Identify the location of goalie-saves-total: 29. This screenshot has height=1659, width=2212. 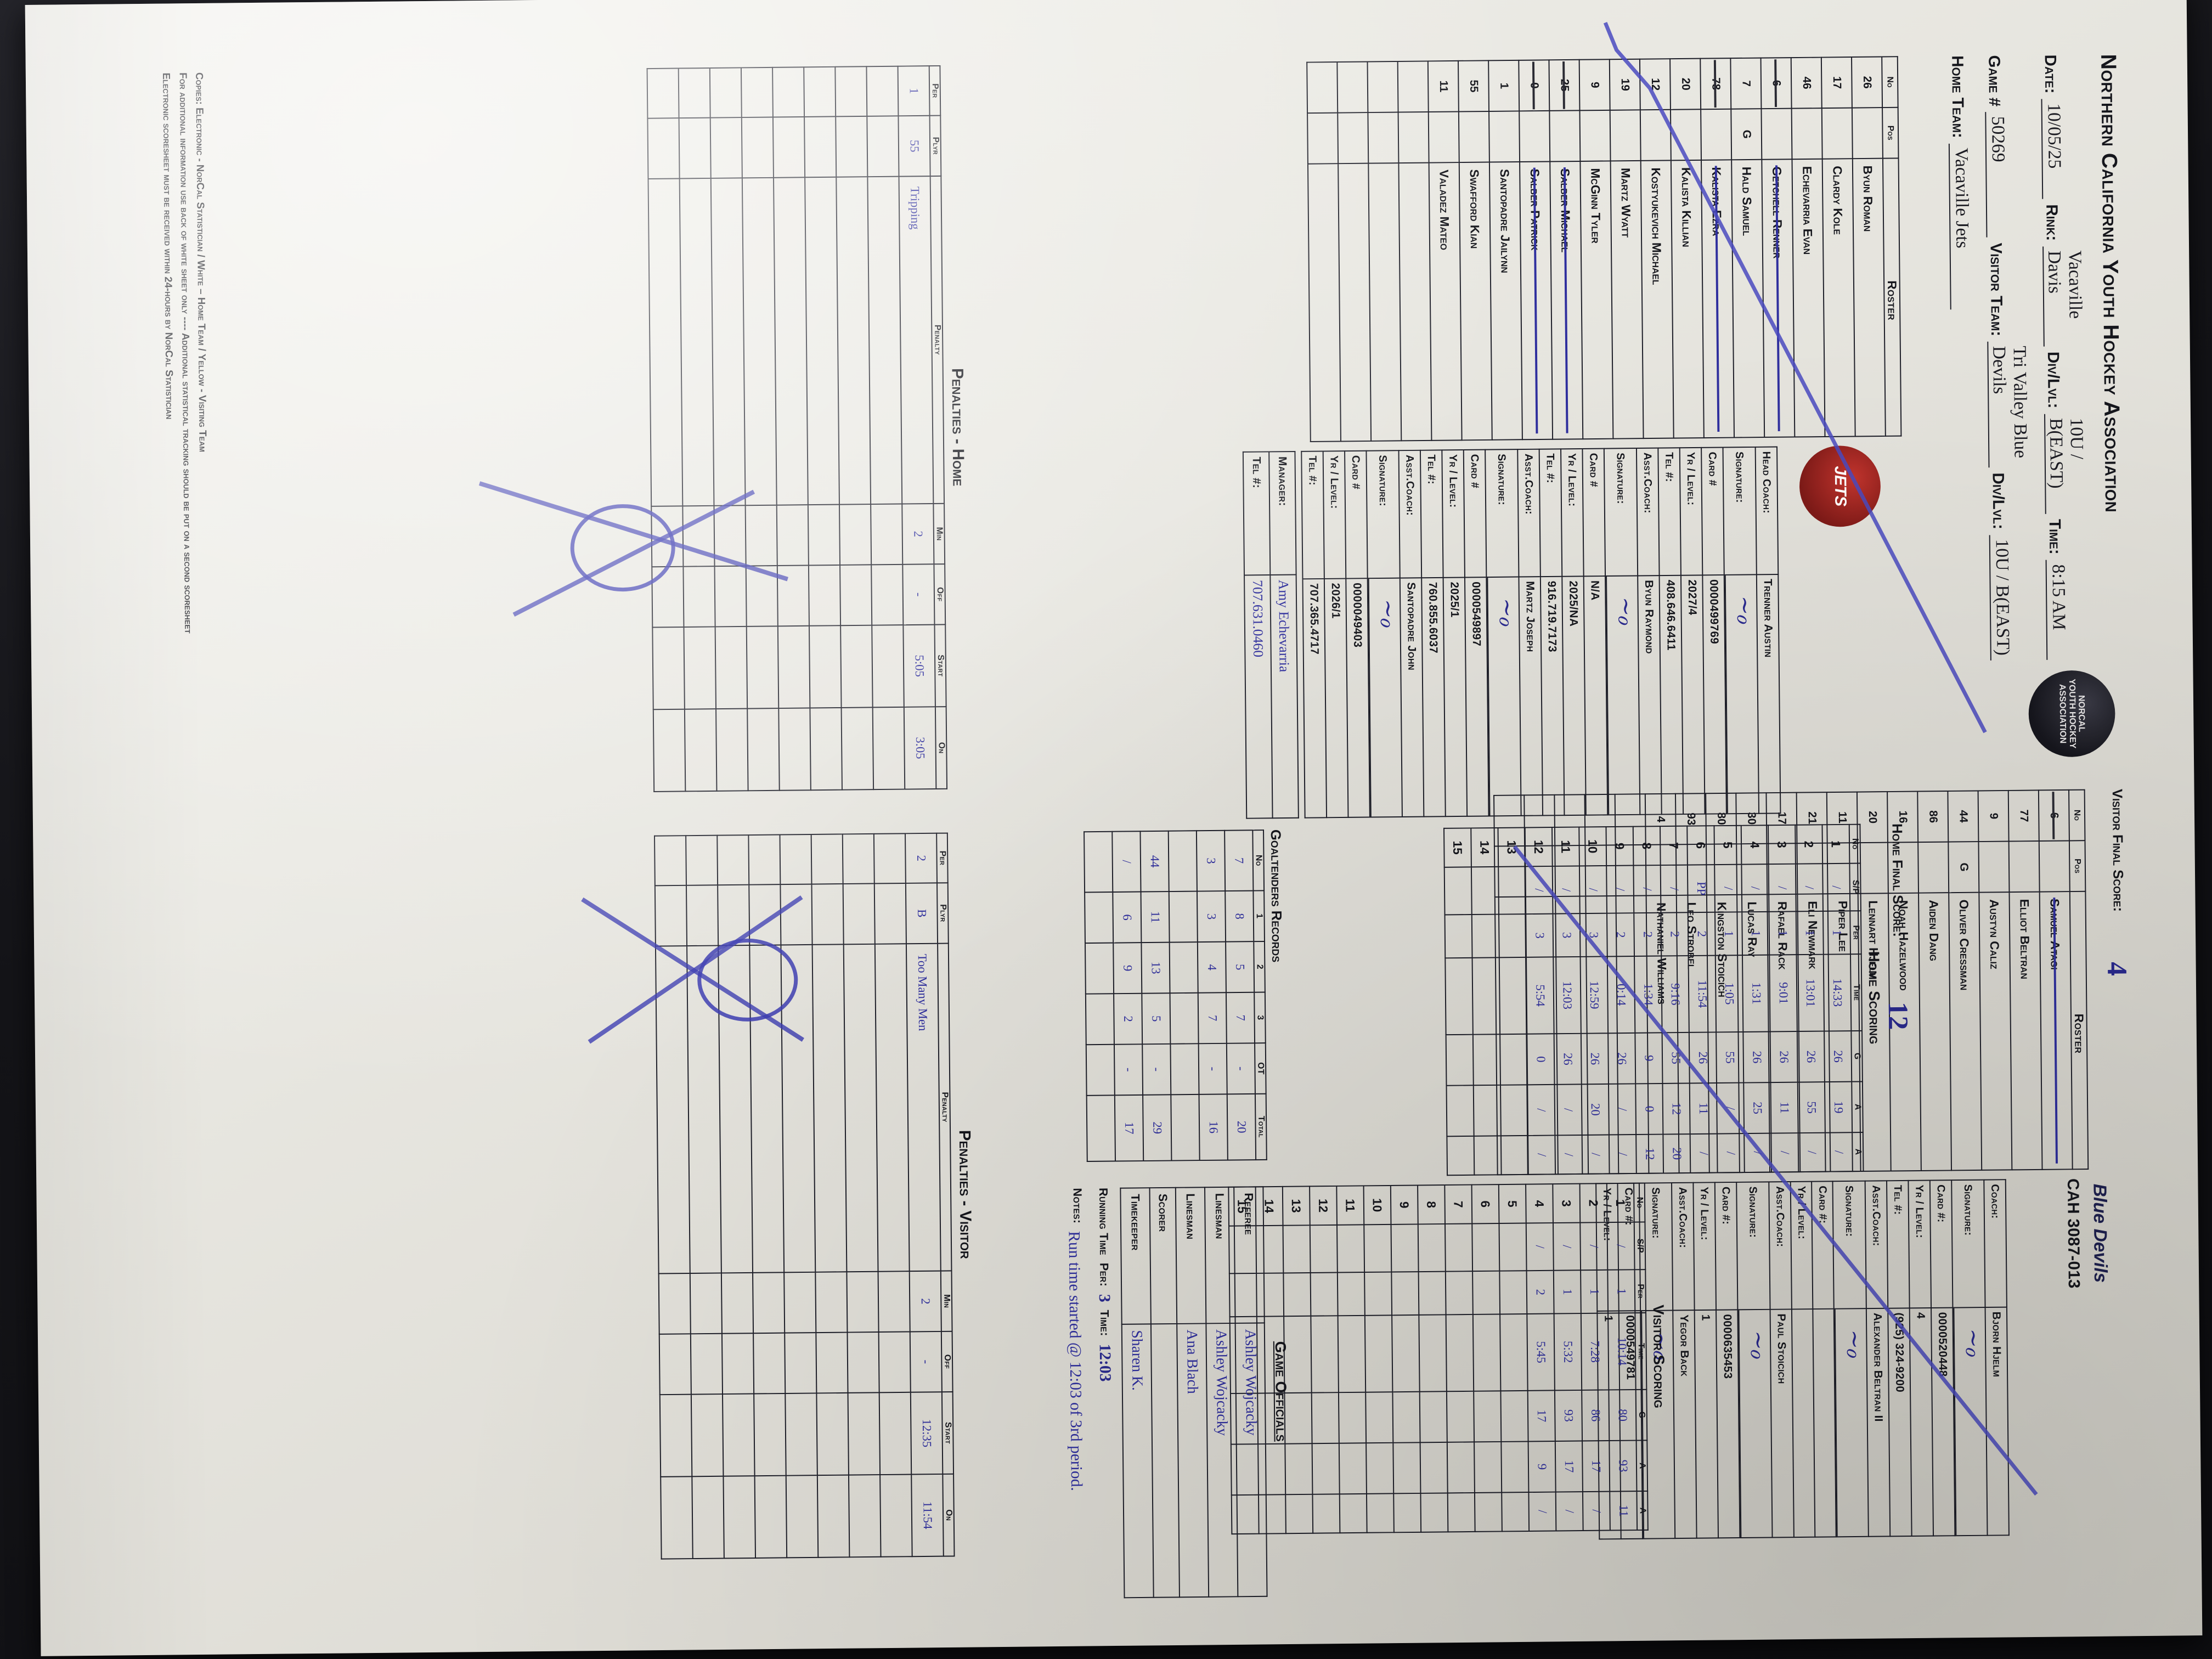
(1157, 1128).